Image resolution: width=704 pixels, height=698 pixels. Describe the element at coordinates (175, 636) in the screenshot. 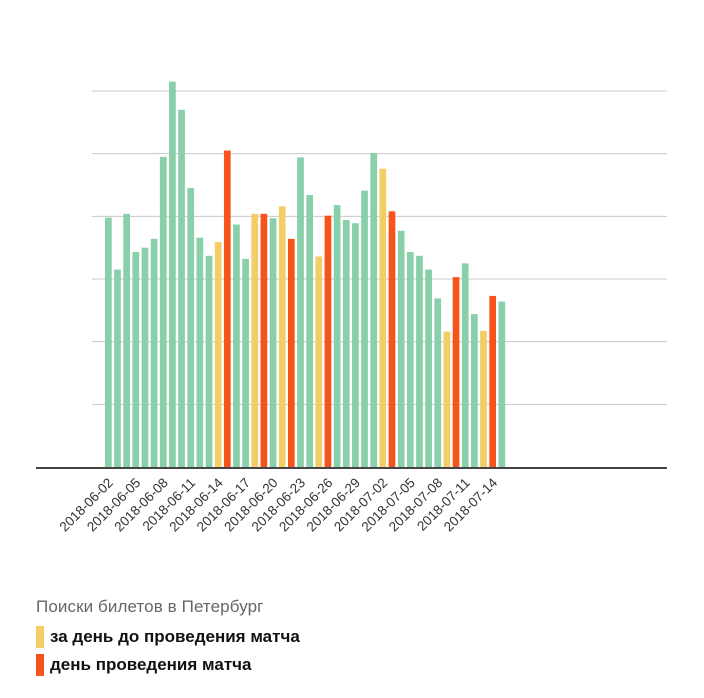

I see `legend-label-day-before: за день до проведения матча` at that location.